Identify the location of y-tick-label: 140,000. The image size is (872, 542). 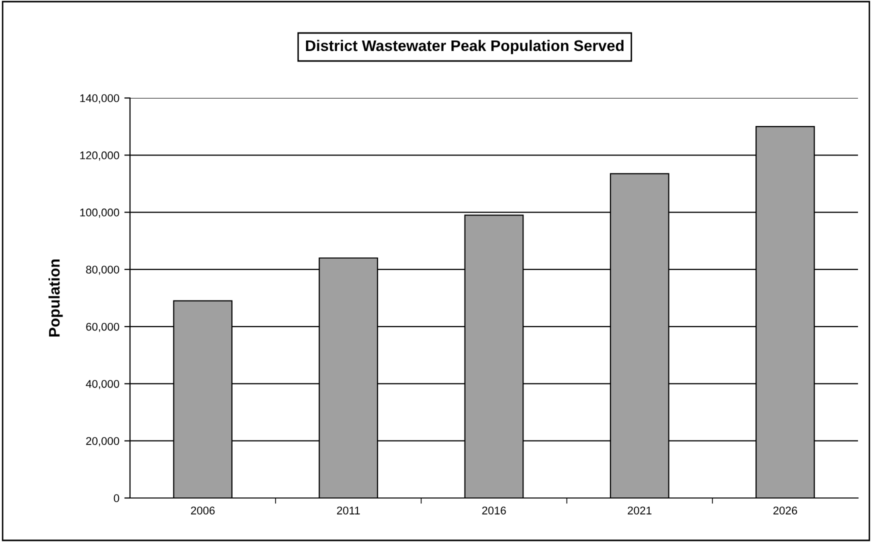
(100, 99).